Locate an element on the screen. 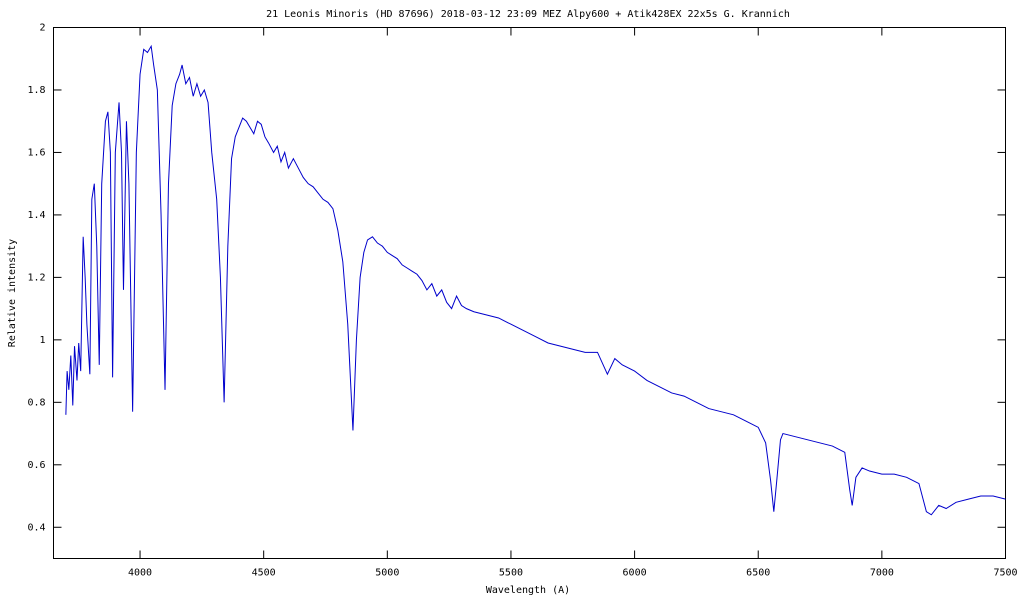 The width and height of the screenshot is (1024, 600). x-tick-label: 6500 is located at coordinates (758, 573).